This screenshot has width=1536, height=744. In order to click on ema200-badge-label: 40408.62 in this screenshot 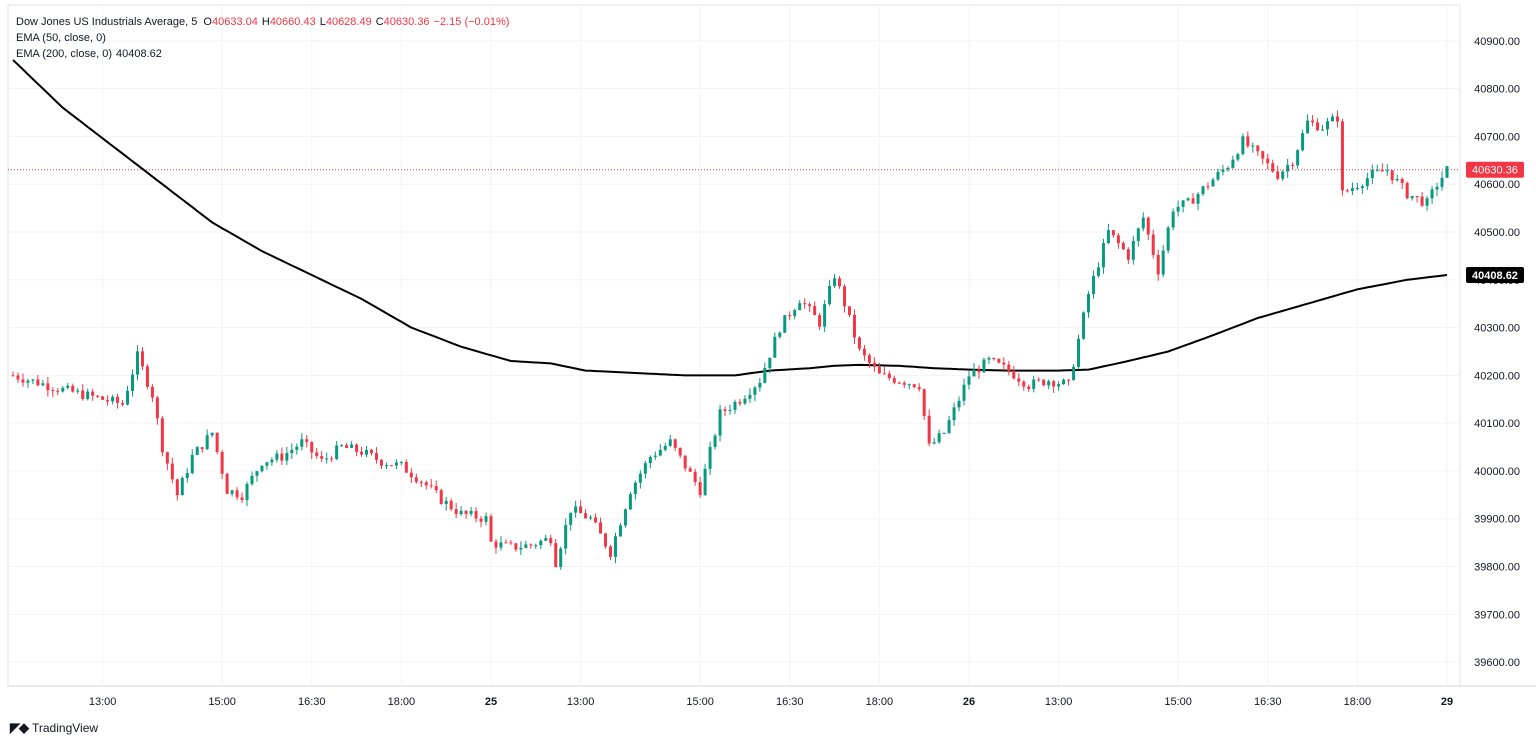, I will do `click(1495, 276)`.